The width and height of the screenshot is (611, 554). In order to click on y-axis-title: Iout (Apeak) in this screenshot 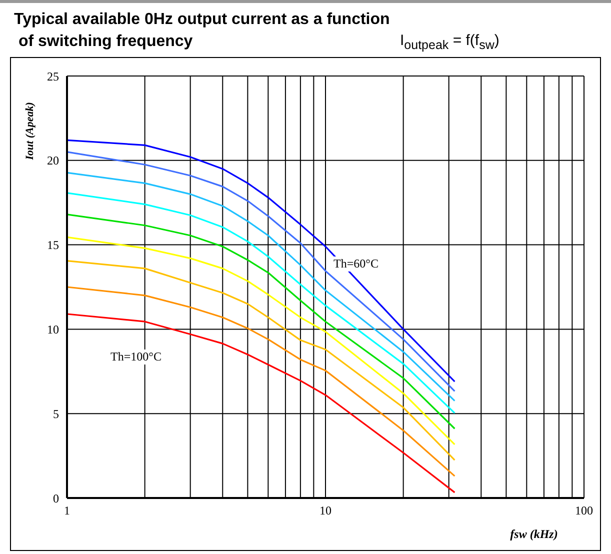, I will do `click(30, 131)`.